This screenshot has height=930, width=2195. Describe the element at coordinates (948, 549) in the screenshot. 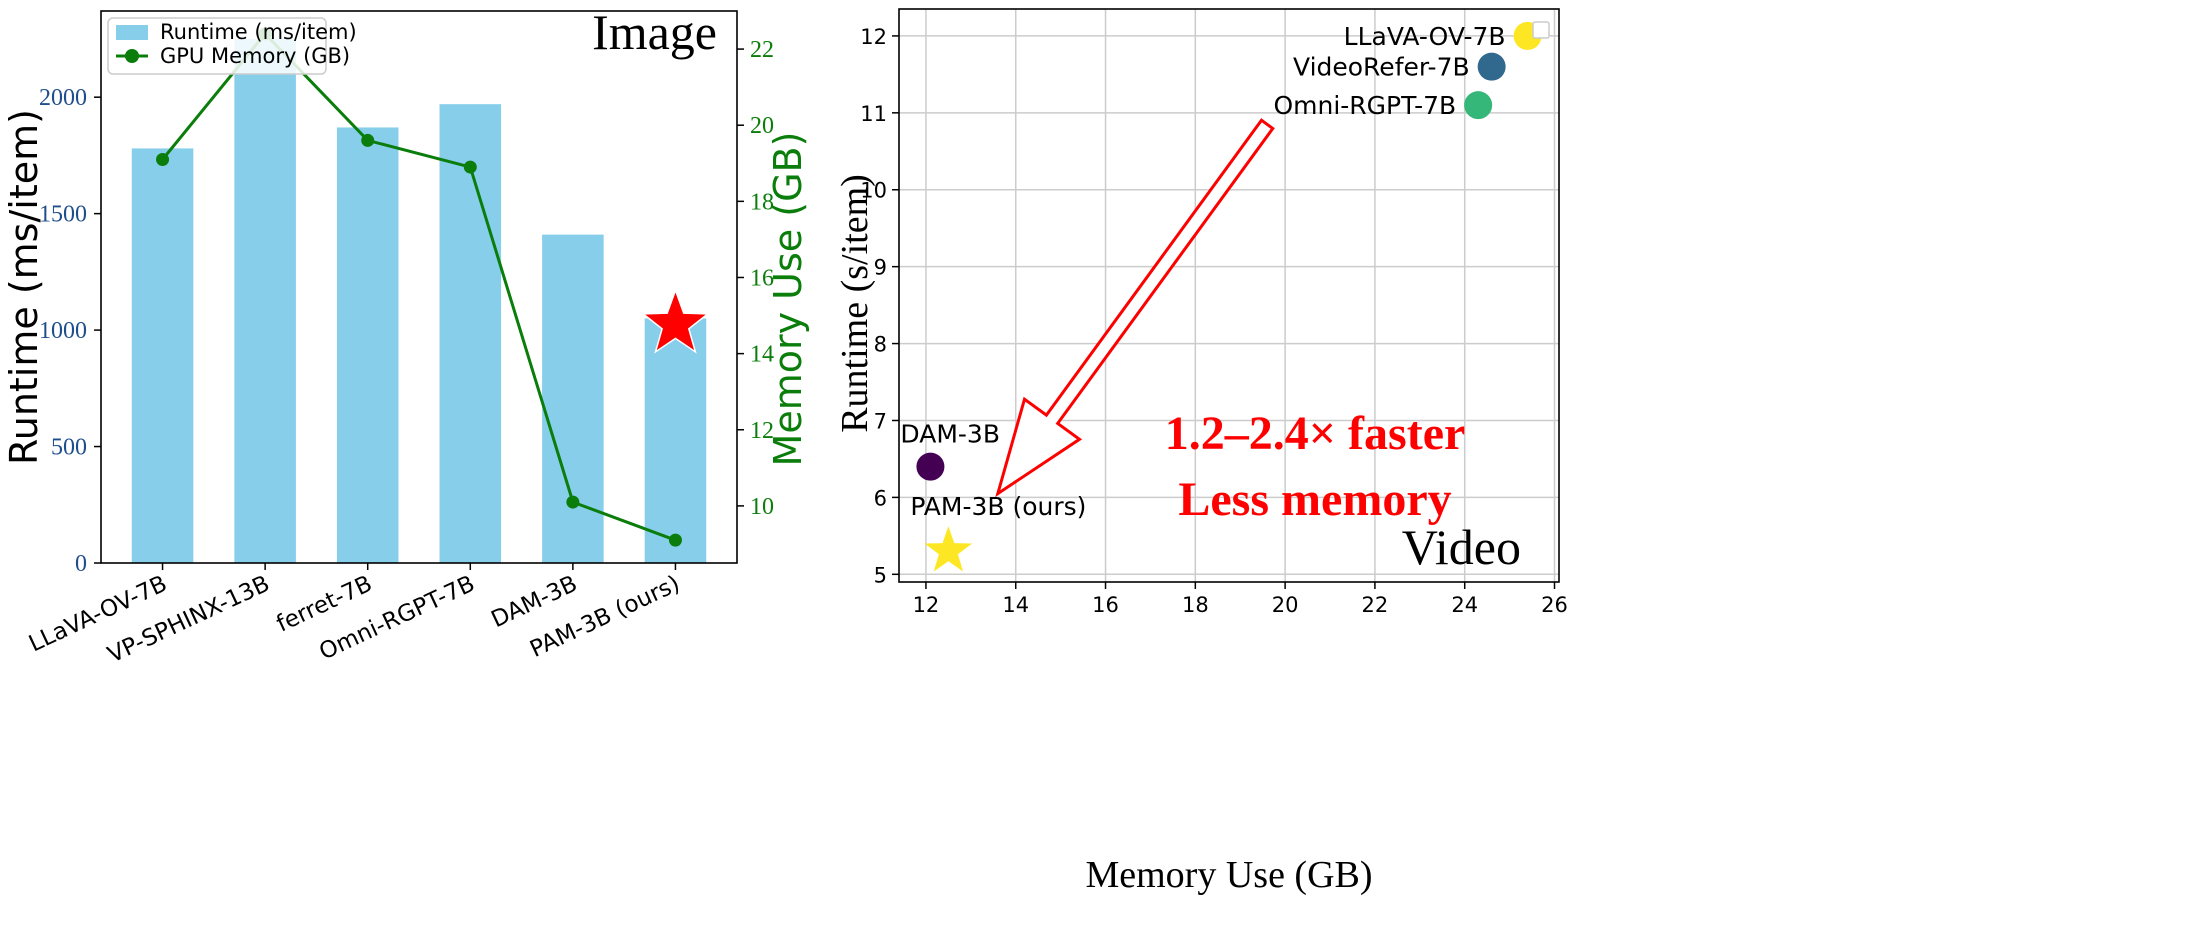

I see `scatter-point-star` at that location.